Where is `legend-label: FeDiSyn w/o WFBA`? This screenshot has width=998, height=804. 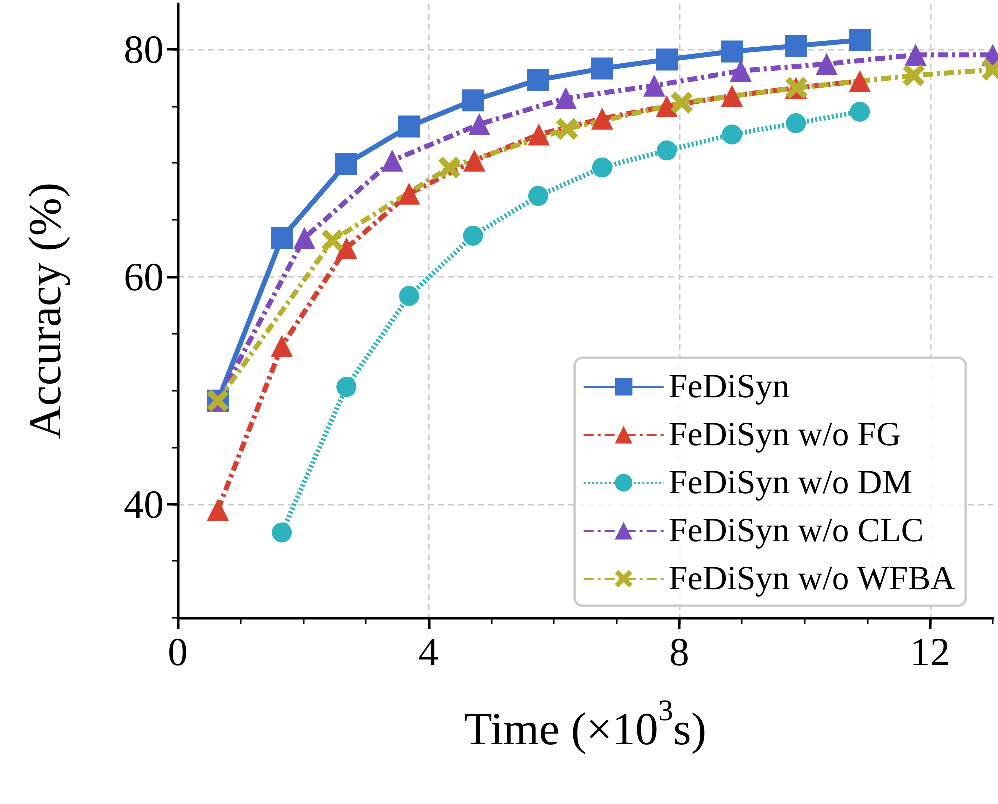
legend-label: FeDiSyn w/o WFBA is located at coordinates (812, 579).